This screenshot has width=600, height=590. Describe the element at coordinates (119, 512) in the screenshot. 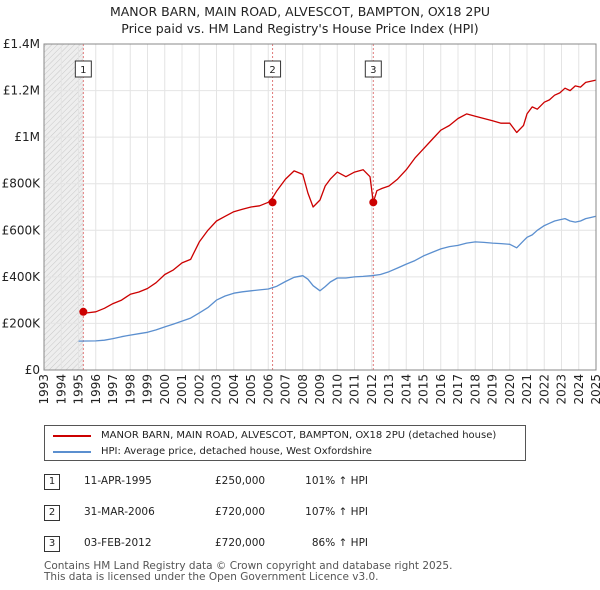

I see `sale-date: 31-MAR-2006` at that location.